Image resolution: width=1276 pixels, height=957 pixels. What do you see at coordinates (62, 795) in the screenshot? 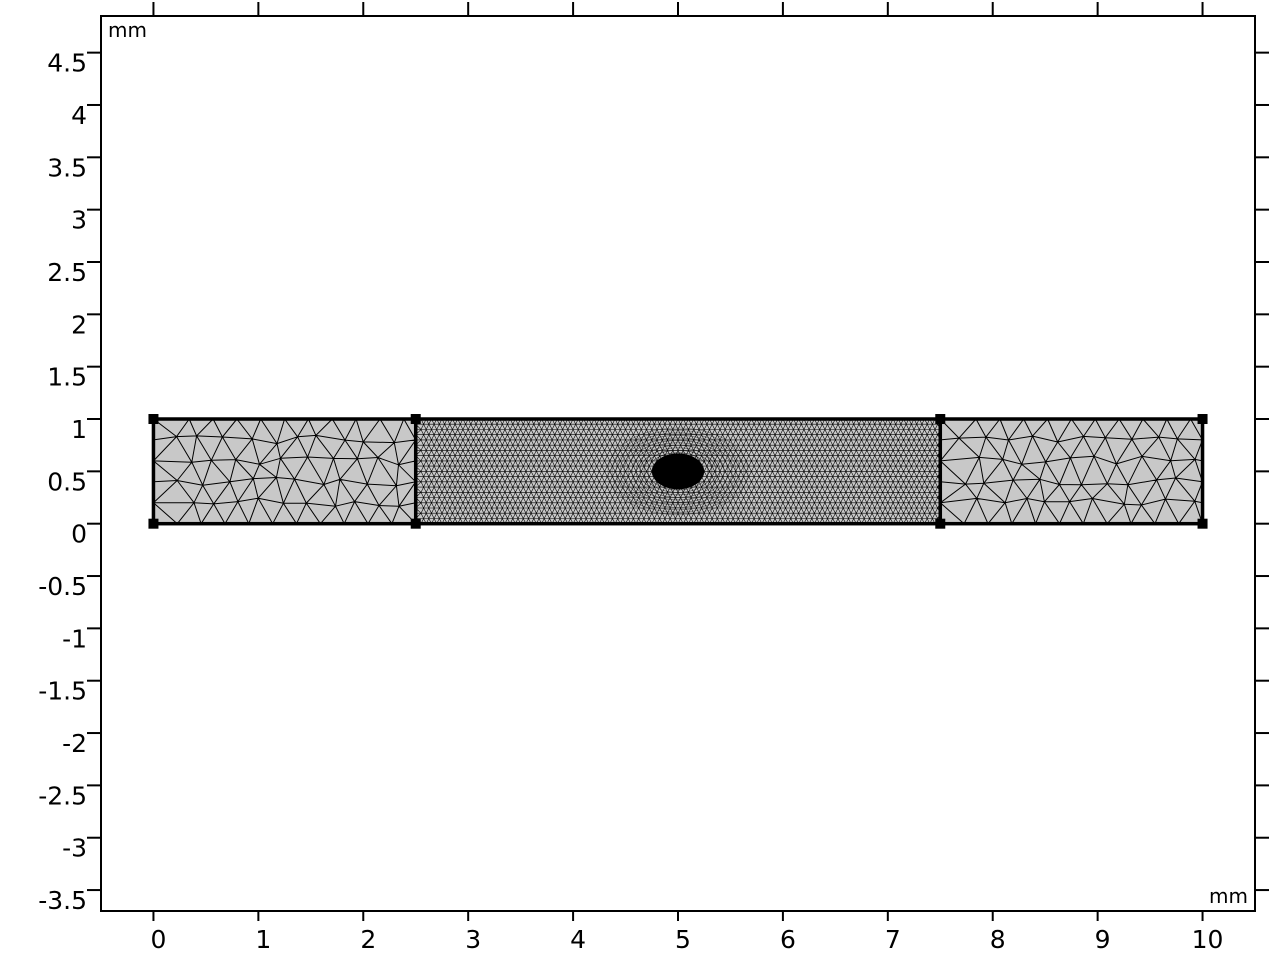
I see `y-tick-label: -2.5` at bounding box center [62, 795].